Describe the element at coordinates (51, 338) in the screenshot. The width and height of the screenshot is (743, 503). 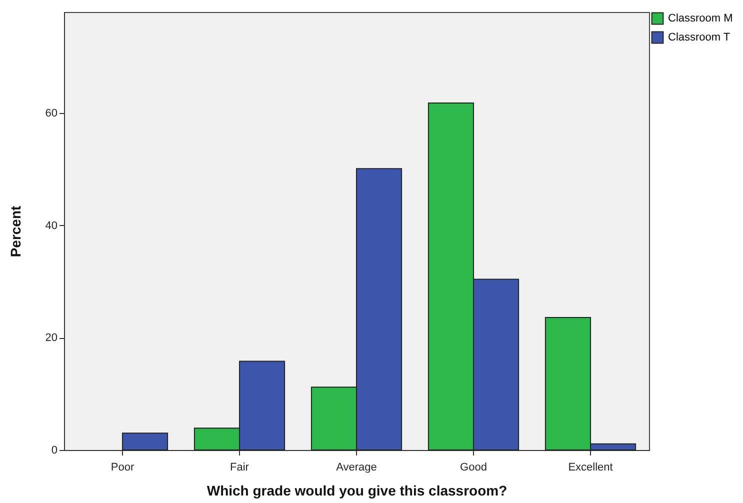
I see `y-tick-label: 20` at that location.